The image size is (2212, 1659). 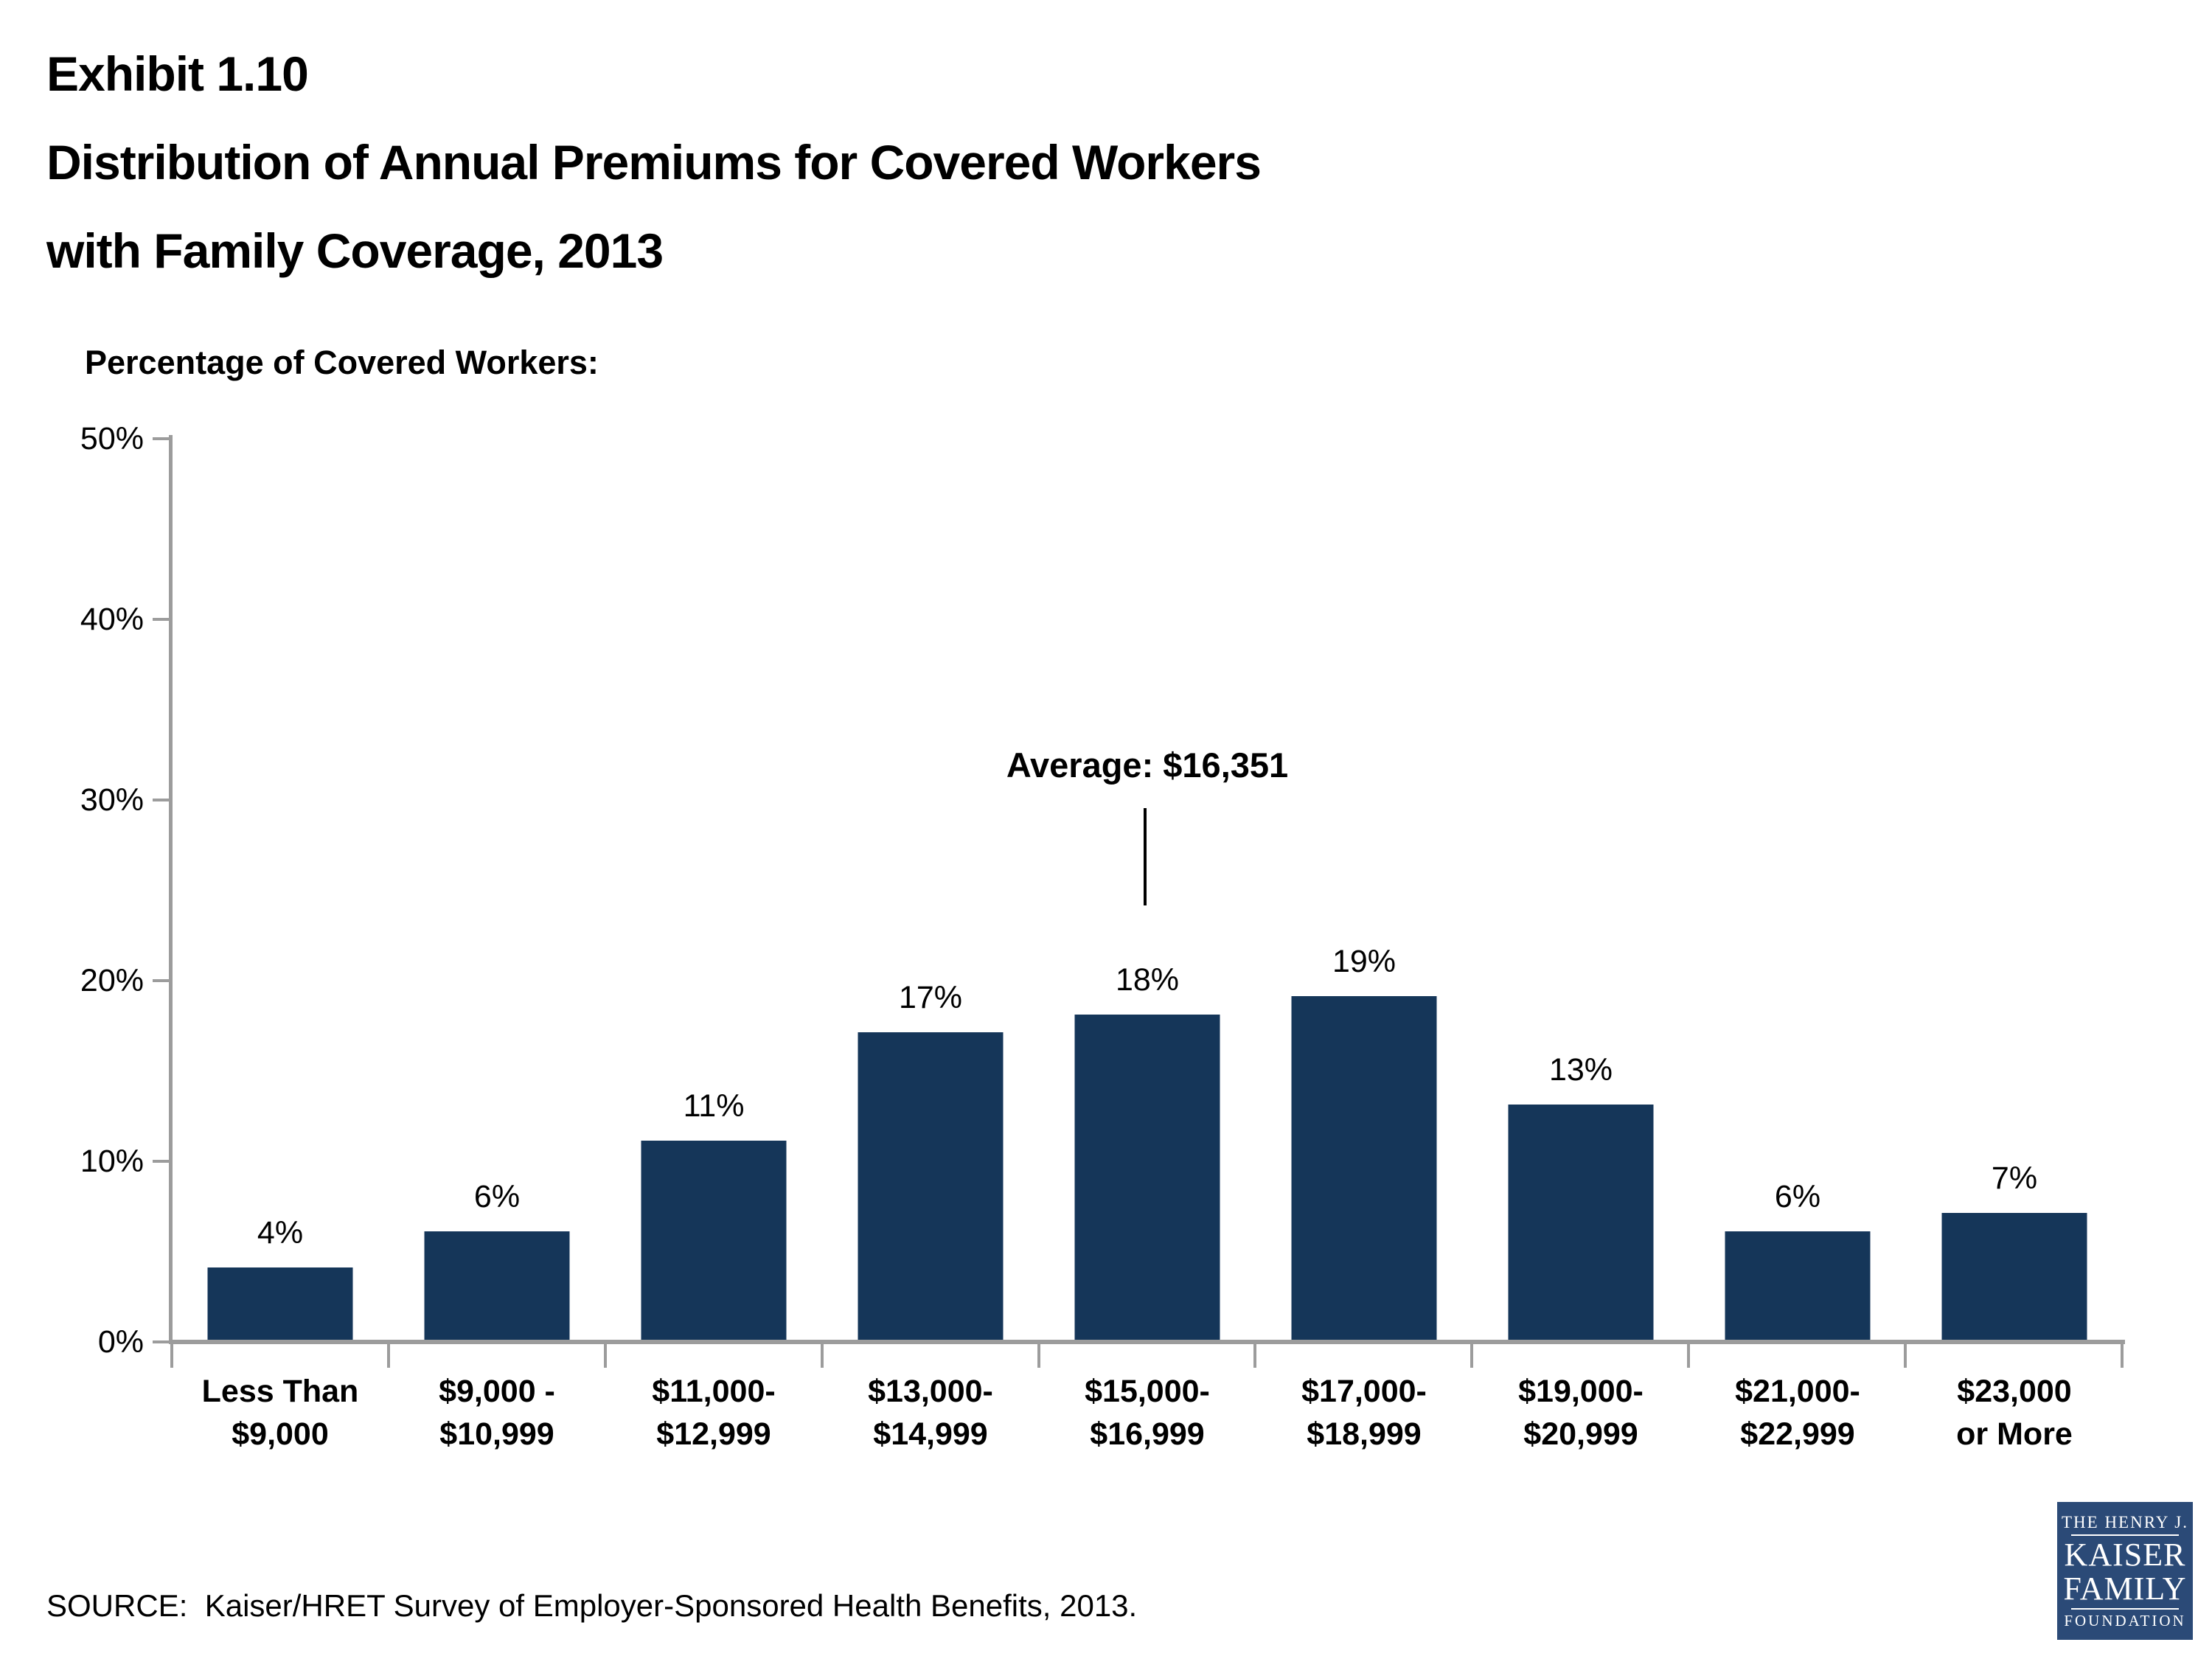 I want to click on y-tick-label: 0%, so click(x=120, y=1342).